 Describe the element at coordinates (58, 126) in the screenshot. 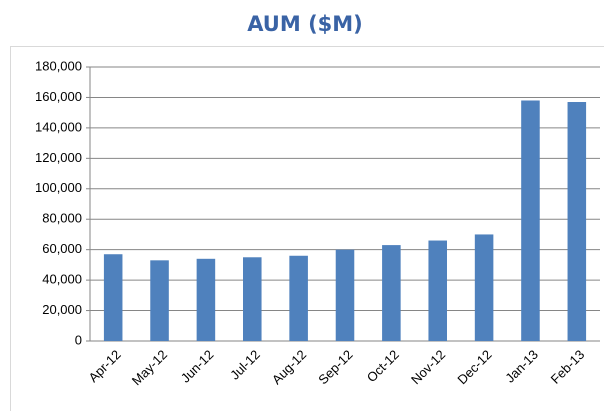

I see `y-tick-label: 140,000` at that location.